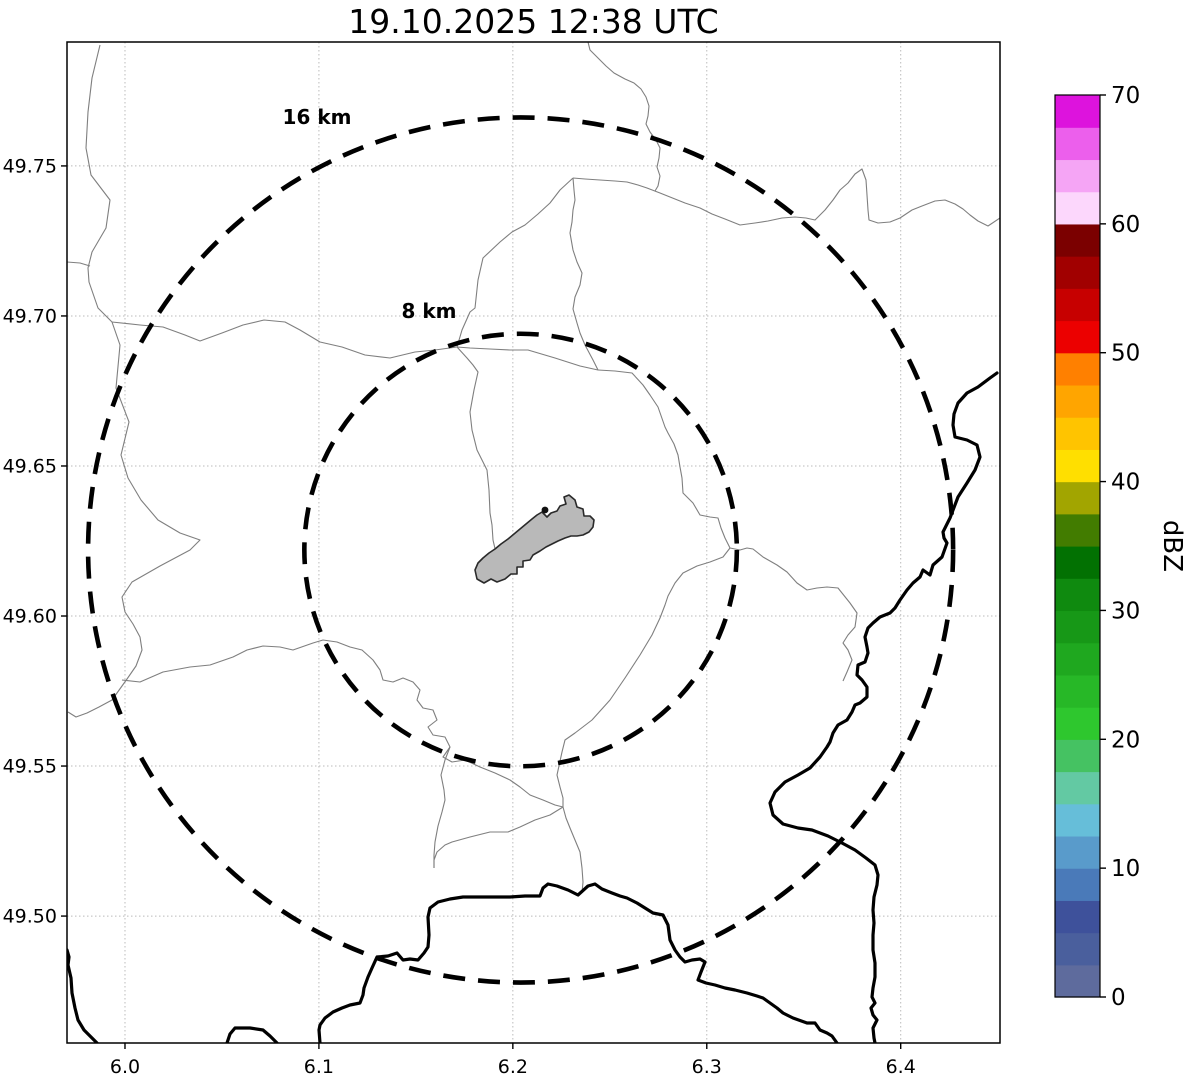 Image resolution: width=1188 pixels, height=1084 pixels. What do you see at coordinates (1125, 740) in the screenshot?
I see `colorbar-tick-label: 20` at bounding box center [1125, 740].